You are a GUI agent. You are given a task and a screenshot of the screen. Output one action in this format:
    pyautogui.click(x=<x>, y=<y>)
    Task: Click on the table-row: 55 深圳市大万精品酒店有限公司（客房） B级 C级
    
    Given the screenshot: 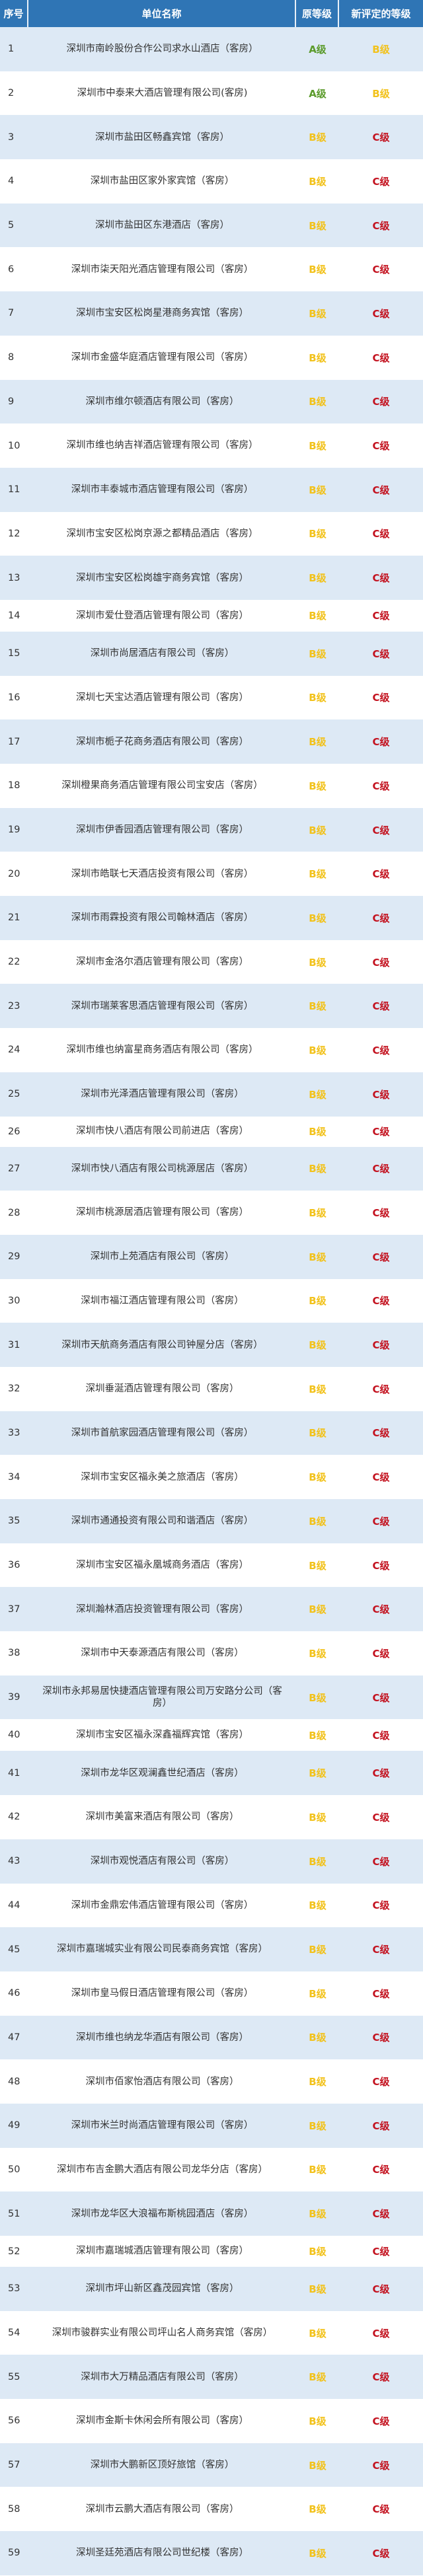 What is the action you would take?
    pyautogui.click(x=211, y=2377)
    